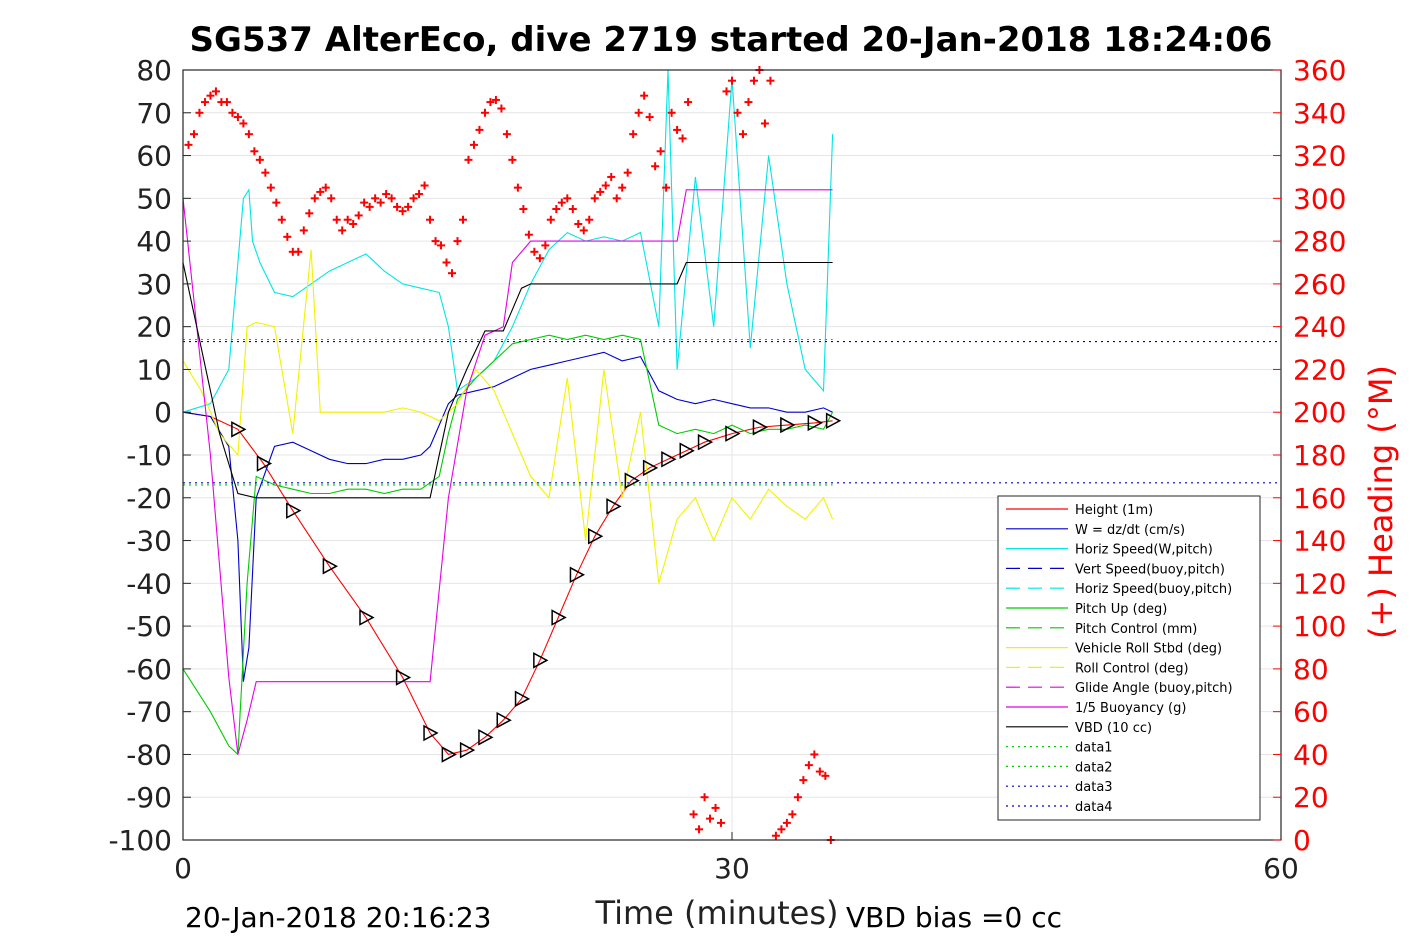  What do you see at coordinates (1319, 70) in the screenshot?
I see `y-right-tick-label: 360` at bounding box center [1319, 70].